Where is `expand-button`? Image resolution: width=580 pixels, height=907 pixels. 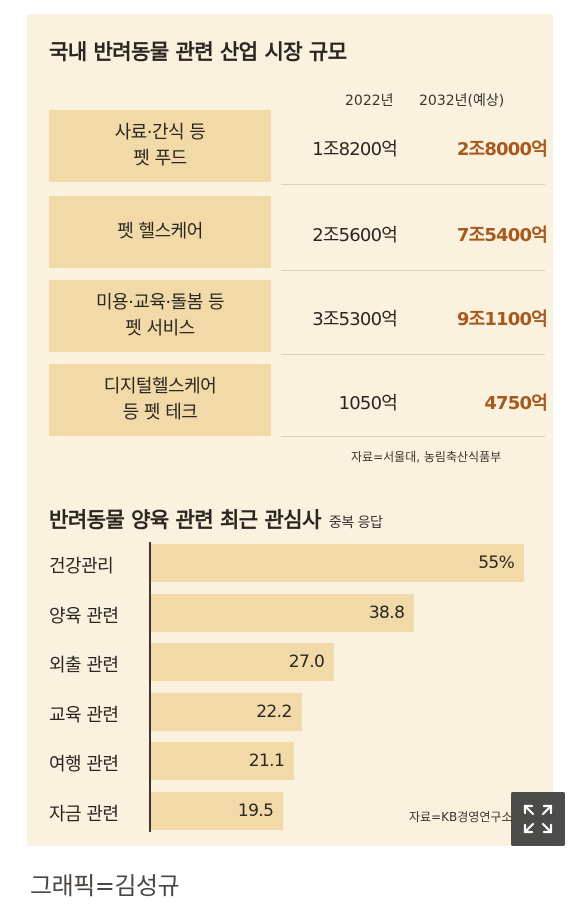
expand-button is located at coordinates (538, 819).